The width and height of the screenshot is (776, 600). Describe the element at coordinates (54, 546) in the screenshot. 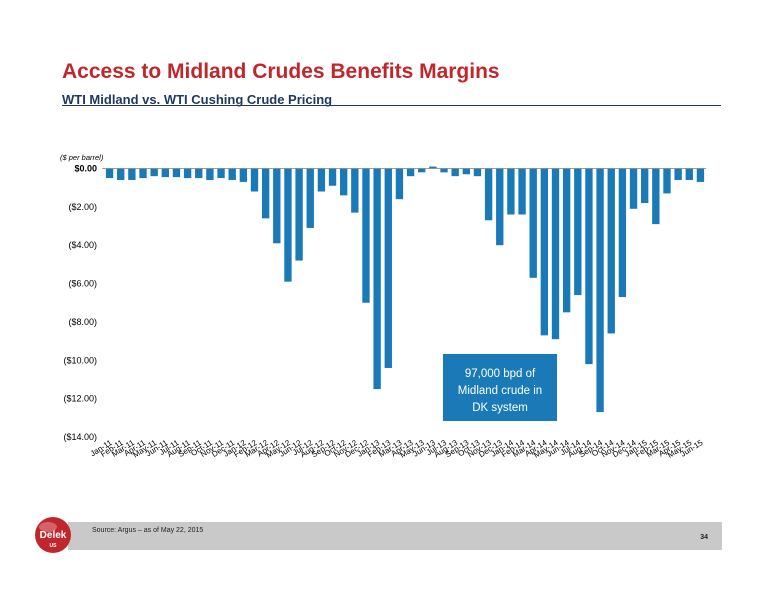

I see `logo-sub-text: US` at that location.